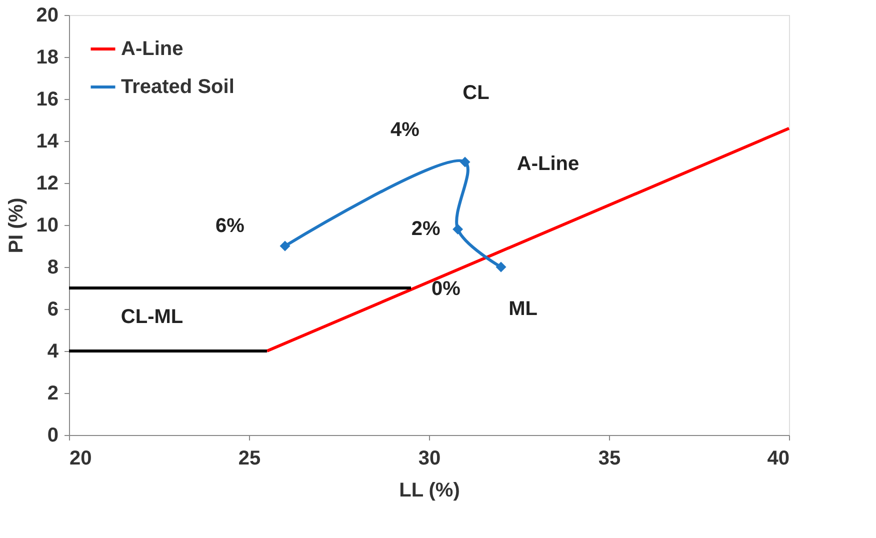  I want to click on legend-label: Treated Soil, so click(177, 87).